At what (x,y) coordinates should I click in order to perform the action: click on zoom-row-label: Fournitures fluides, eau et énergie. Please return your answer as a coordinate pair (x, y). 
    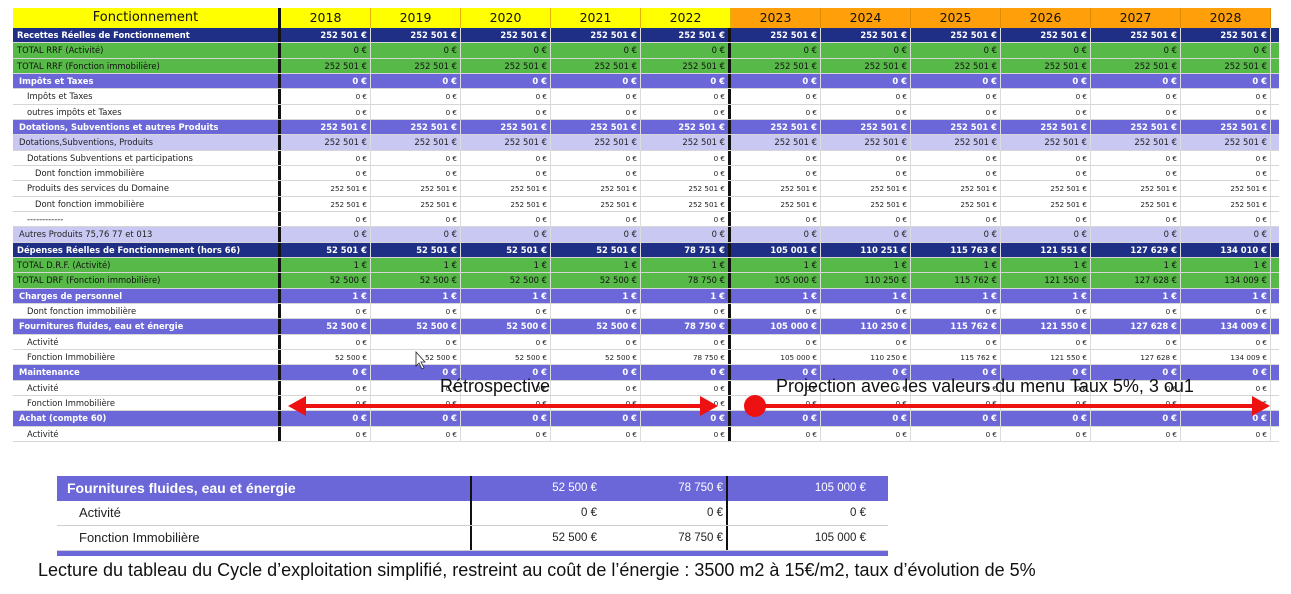
    Looking at the image, I should click on (181, 488).